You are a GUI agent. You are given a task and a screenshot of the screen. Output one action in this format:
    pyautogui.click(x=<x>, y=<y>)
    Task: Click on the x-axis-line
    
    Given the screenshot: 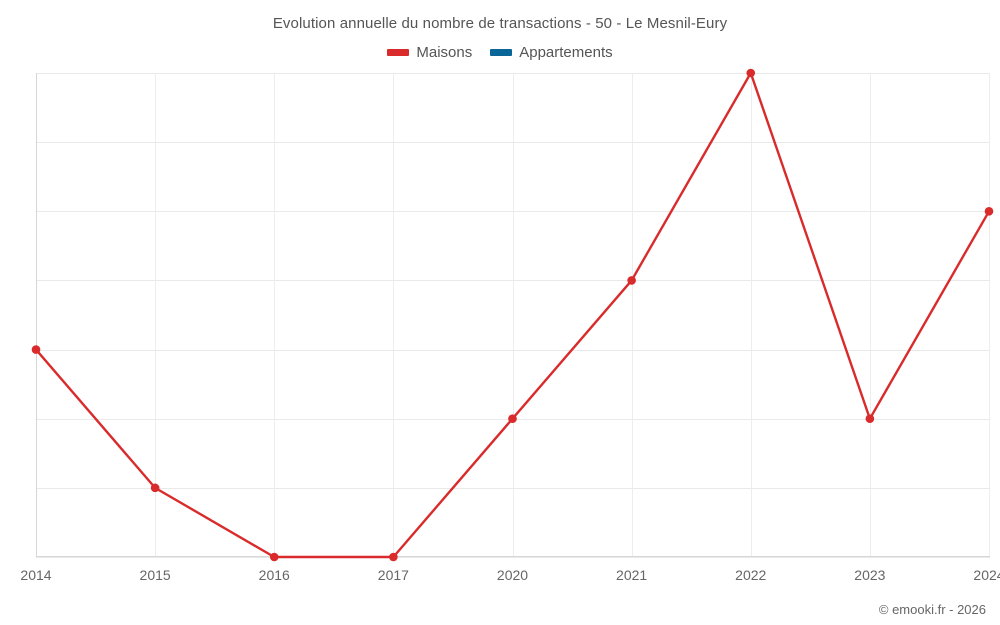 What is the action you would take?
    pyautogui.click(x=513, y=556)
    